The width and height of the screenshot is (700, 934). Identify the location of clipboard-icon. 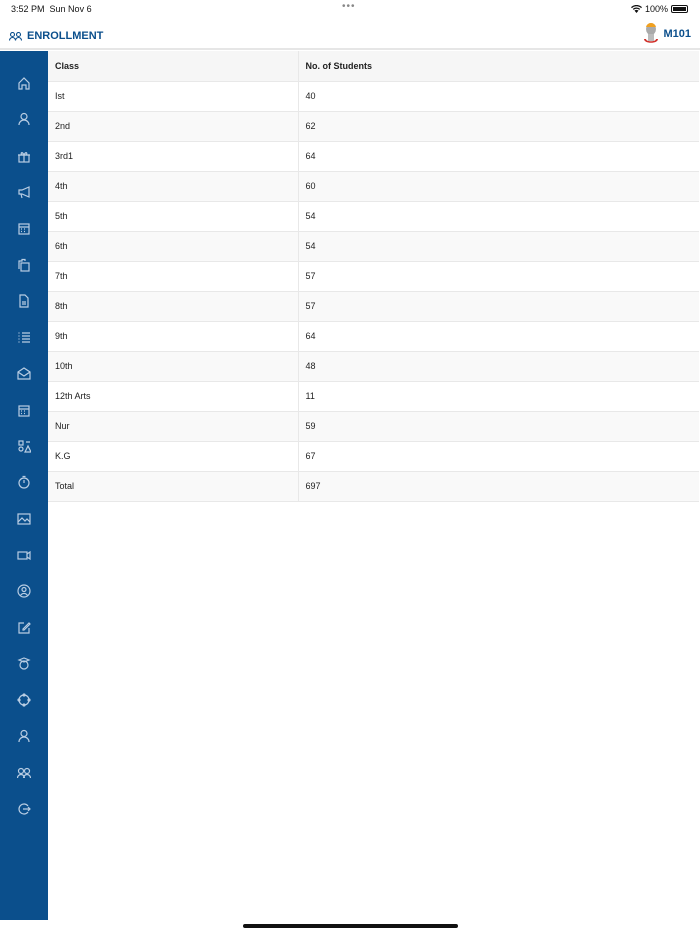
(24, 265).